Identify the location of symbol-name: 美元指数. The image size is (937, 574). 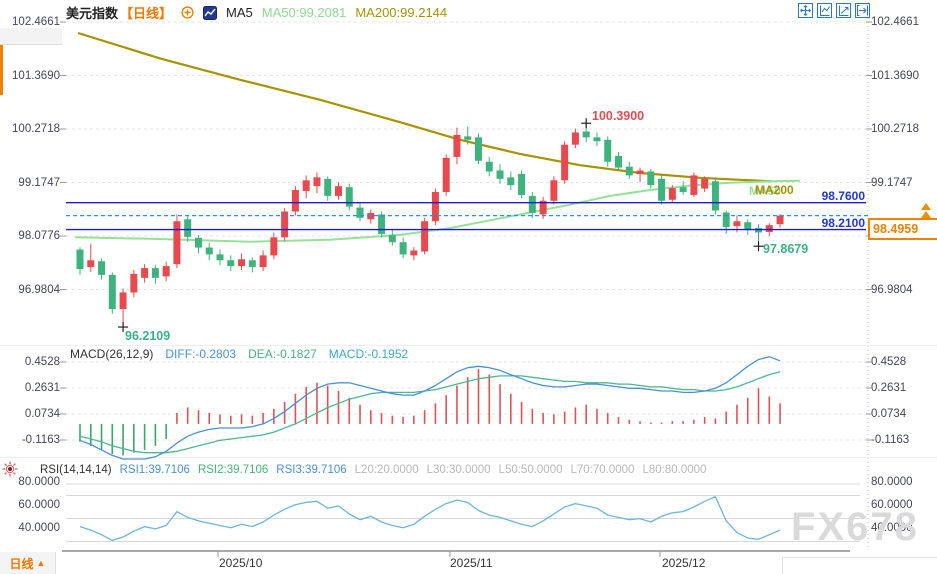
(92, 13).